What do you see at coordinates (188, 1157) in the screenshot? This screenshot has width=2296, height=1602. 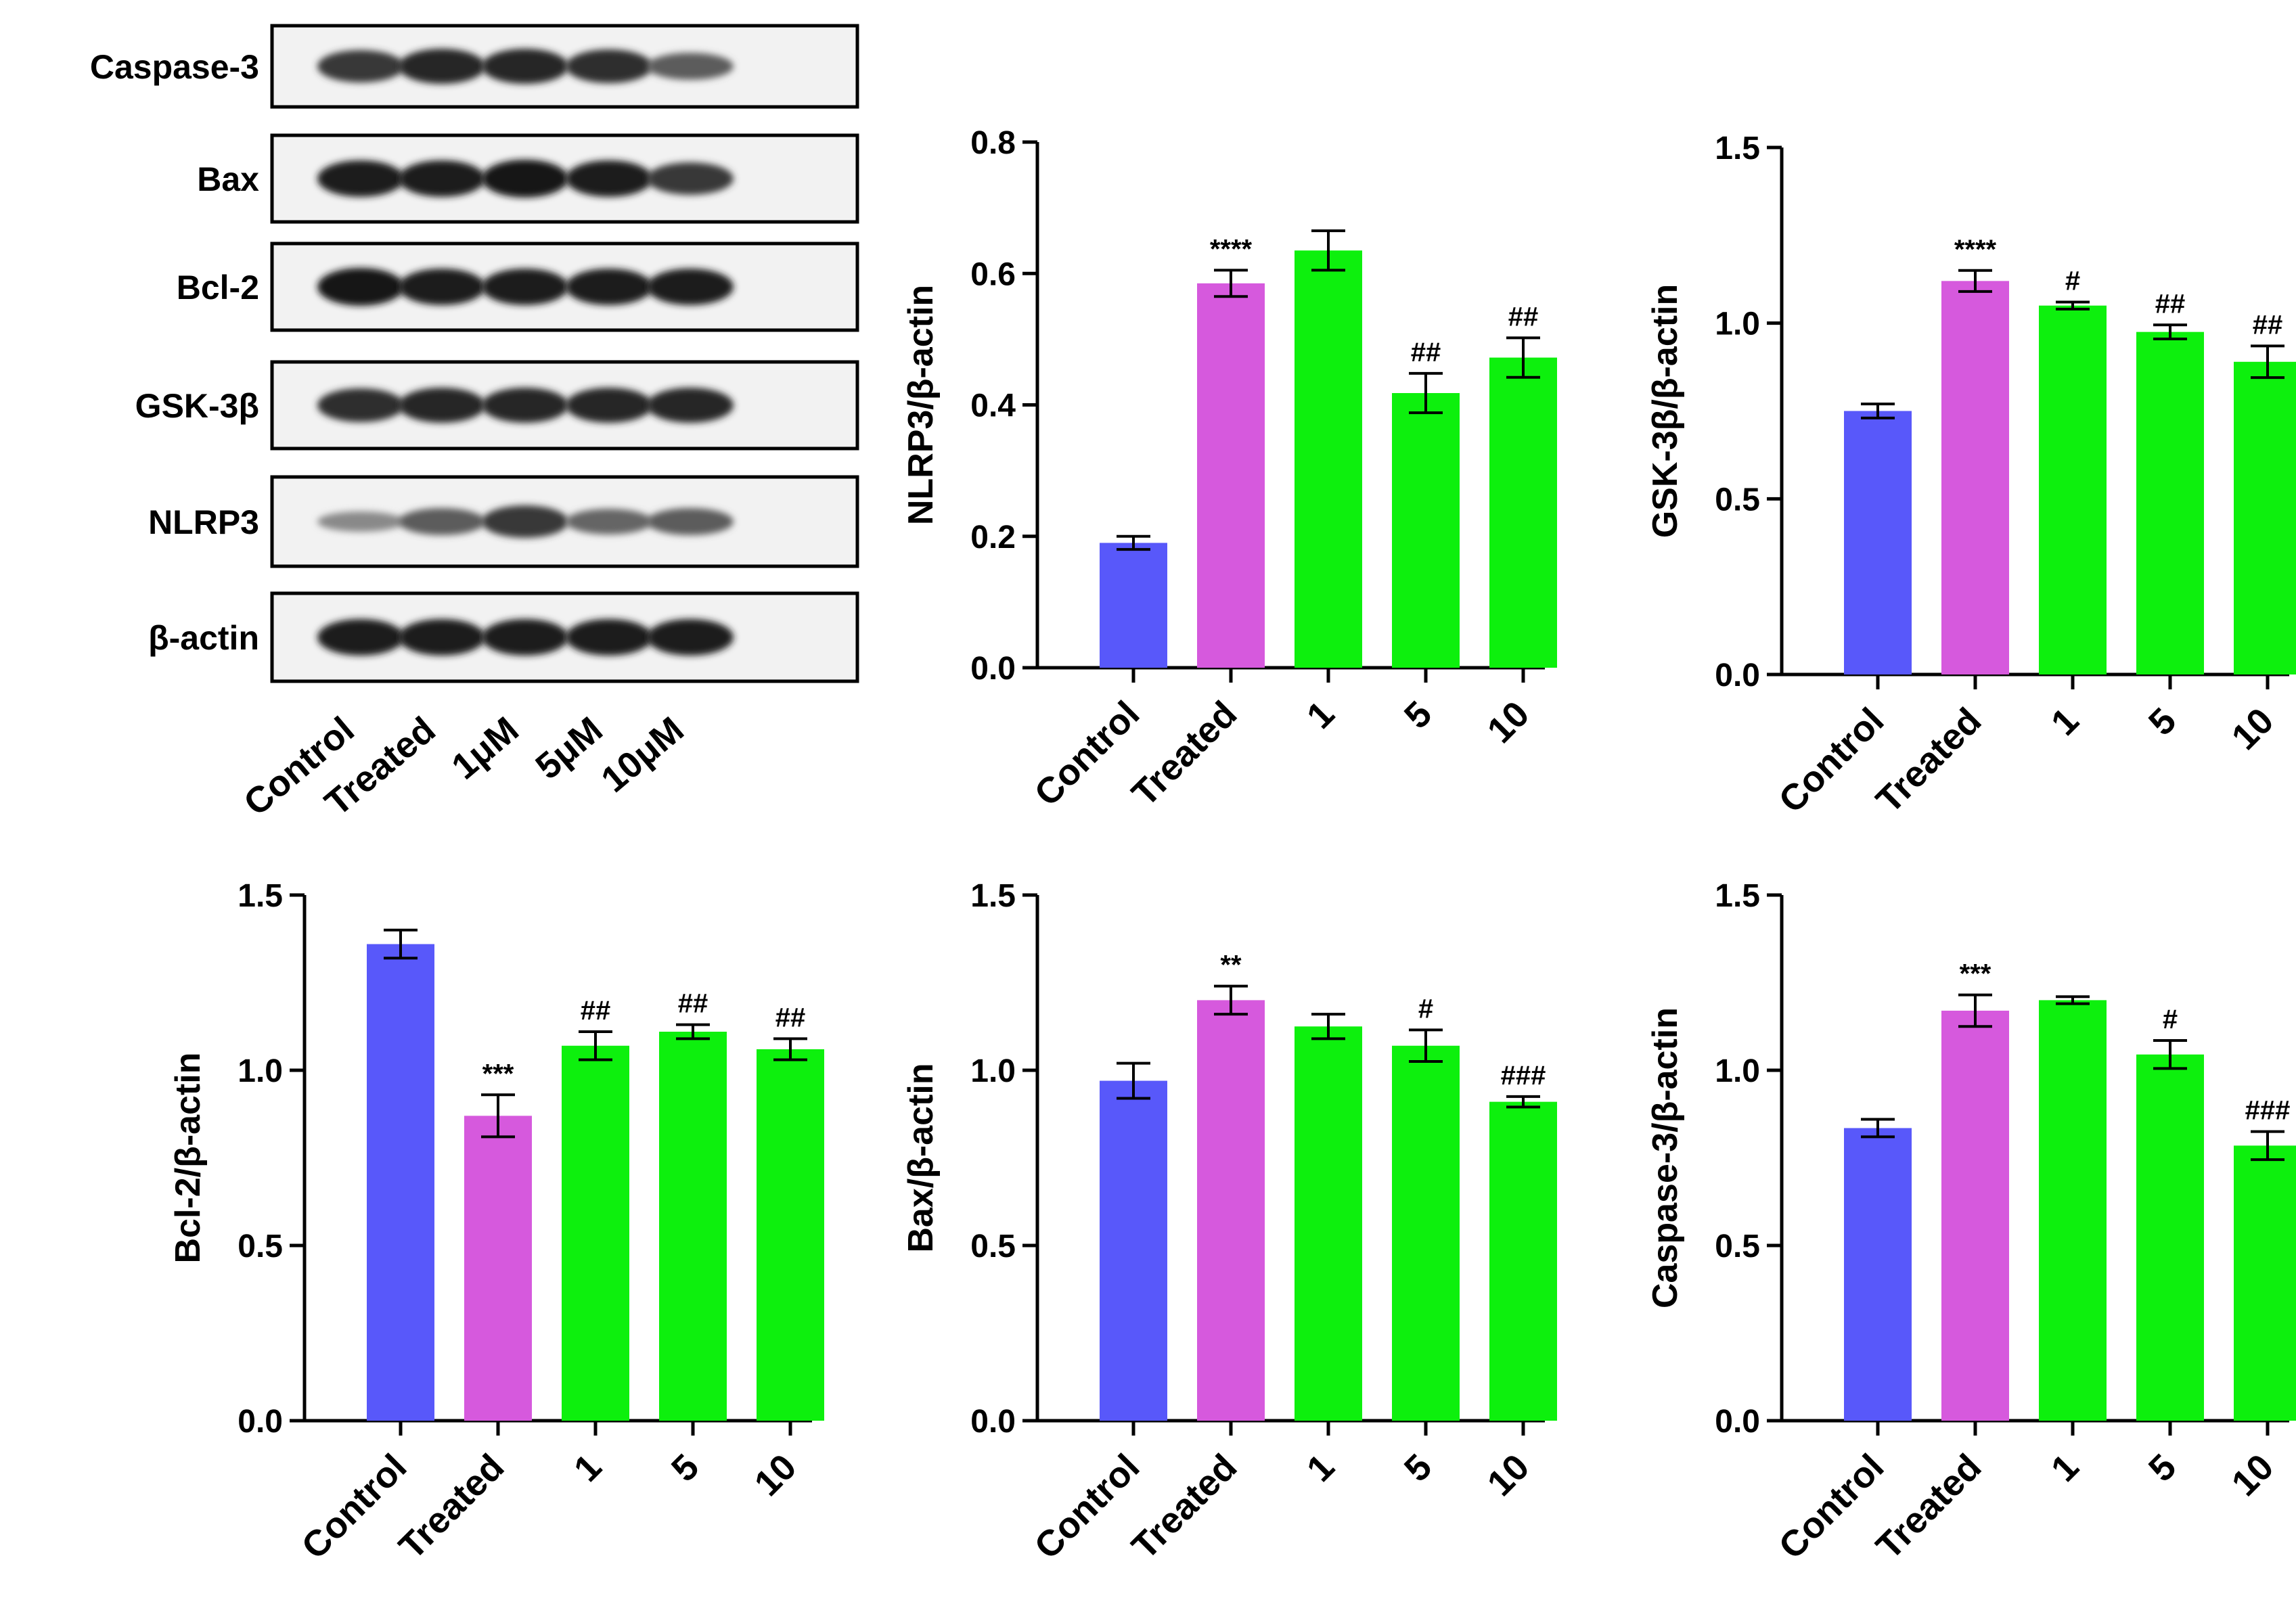 I see `y-axis-label: Bcl-2/β-actin` at bounding box center [188, 1157].